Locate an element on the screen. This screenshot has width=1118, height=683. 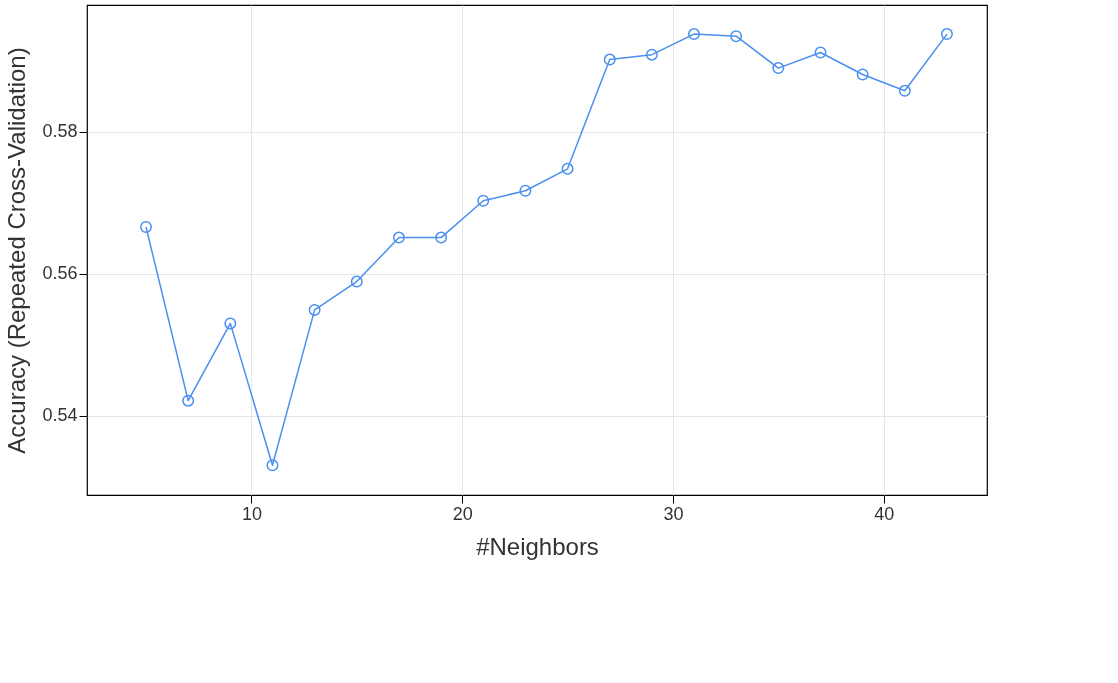
y-axis-title: Accuracy (Repeated Cross-Validation) is located at coordinates (17, 250).